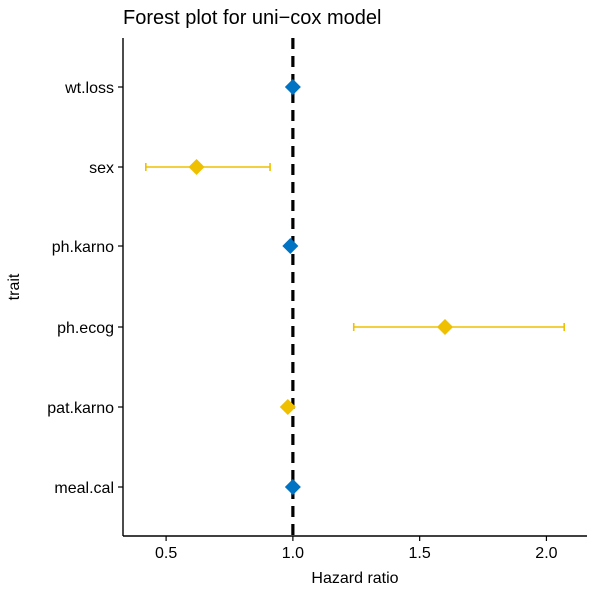 This screenshot has width=592, height=590. Describe the element at coordinates (14, 286) in the screenshot. I see `y-axis-title: trait` at that location.